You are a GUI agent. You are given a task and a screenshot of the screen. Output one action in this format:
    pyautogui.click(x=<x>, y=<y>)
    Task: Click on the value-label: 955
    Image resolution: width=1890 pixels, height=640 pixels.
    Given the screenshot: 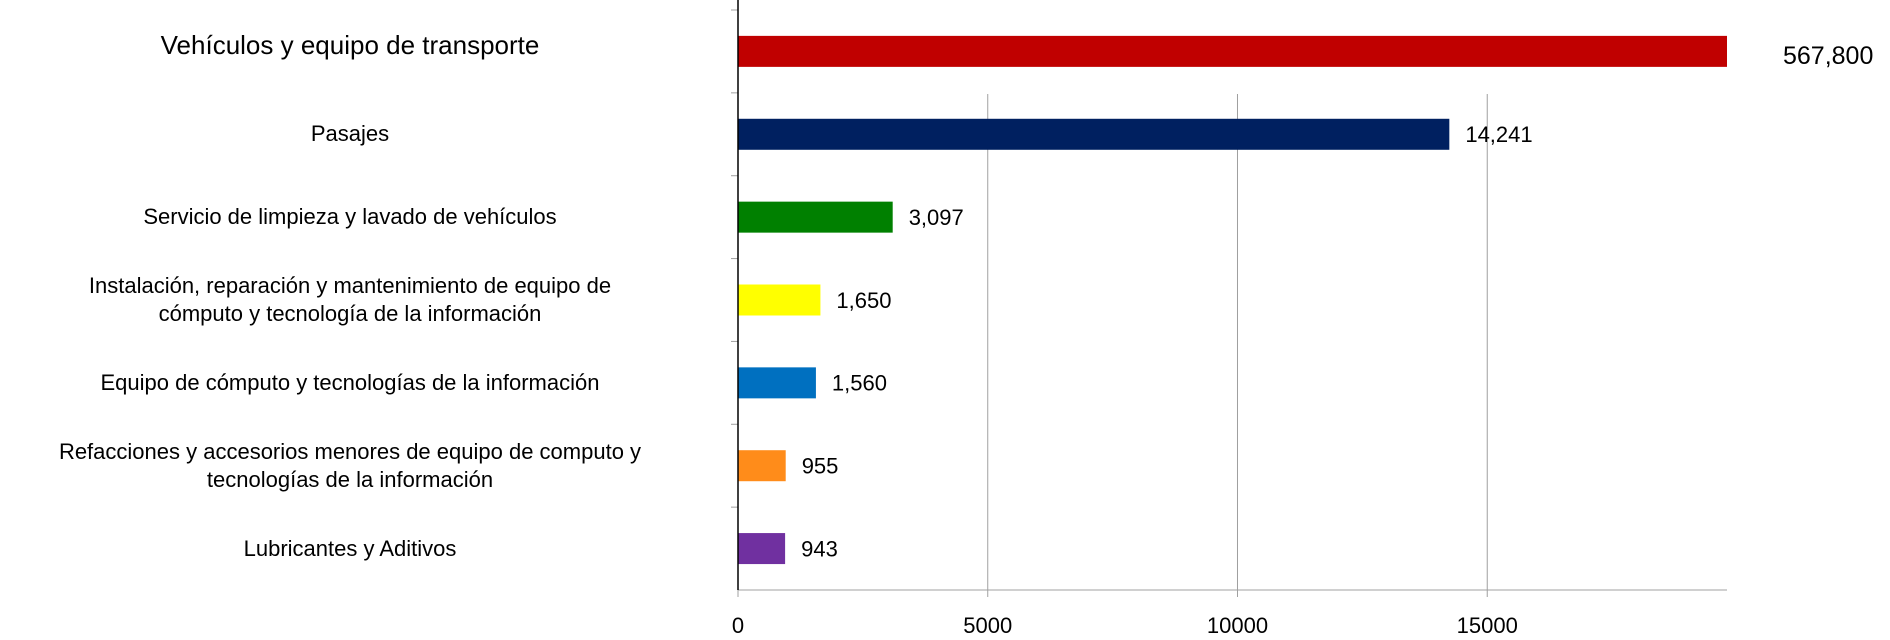 What is the action you would take?
    pyautogui.click(x=820, y=466)
    